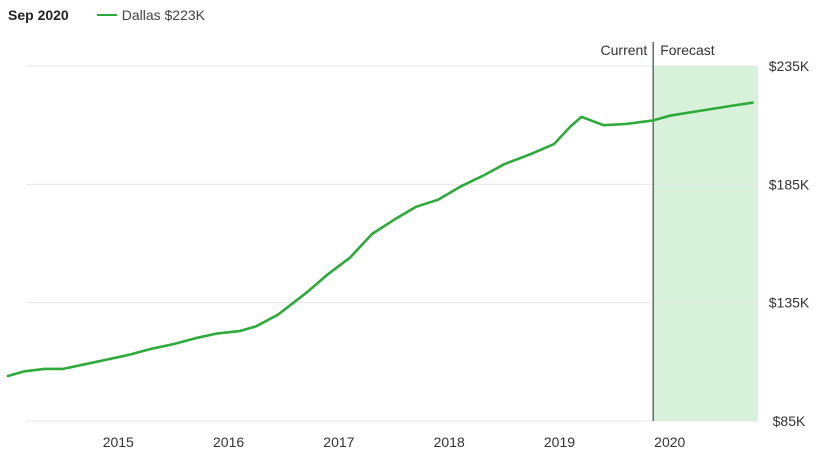 The height and width of the screenshot is (459, 823). Describe the element at coordinates (559, 442) in the screenshot. I see `x-tick-label-4: 2019` at that location.